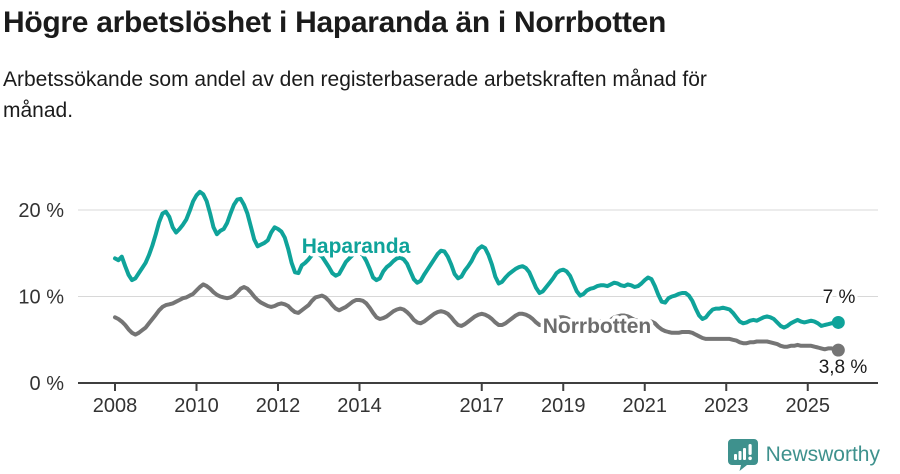 This screenshot has height=474, width=900. Describe the element at coordinates (278, 406) in the screenshot. I see `x-axis-label: 2012` at that location.